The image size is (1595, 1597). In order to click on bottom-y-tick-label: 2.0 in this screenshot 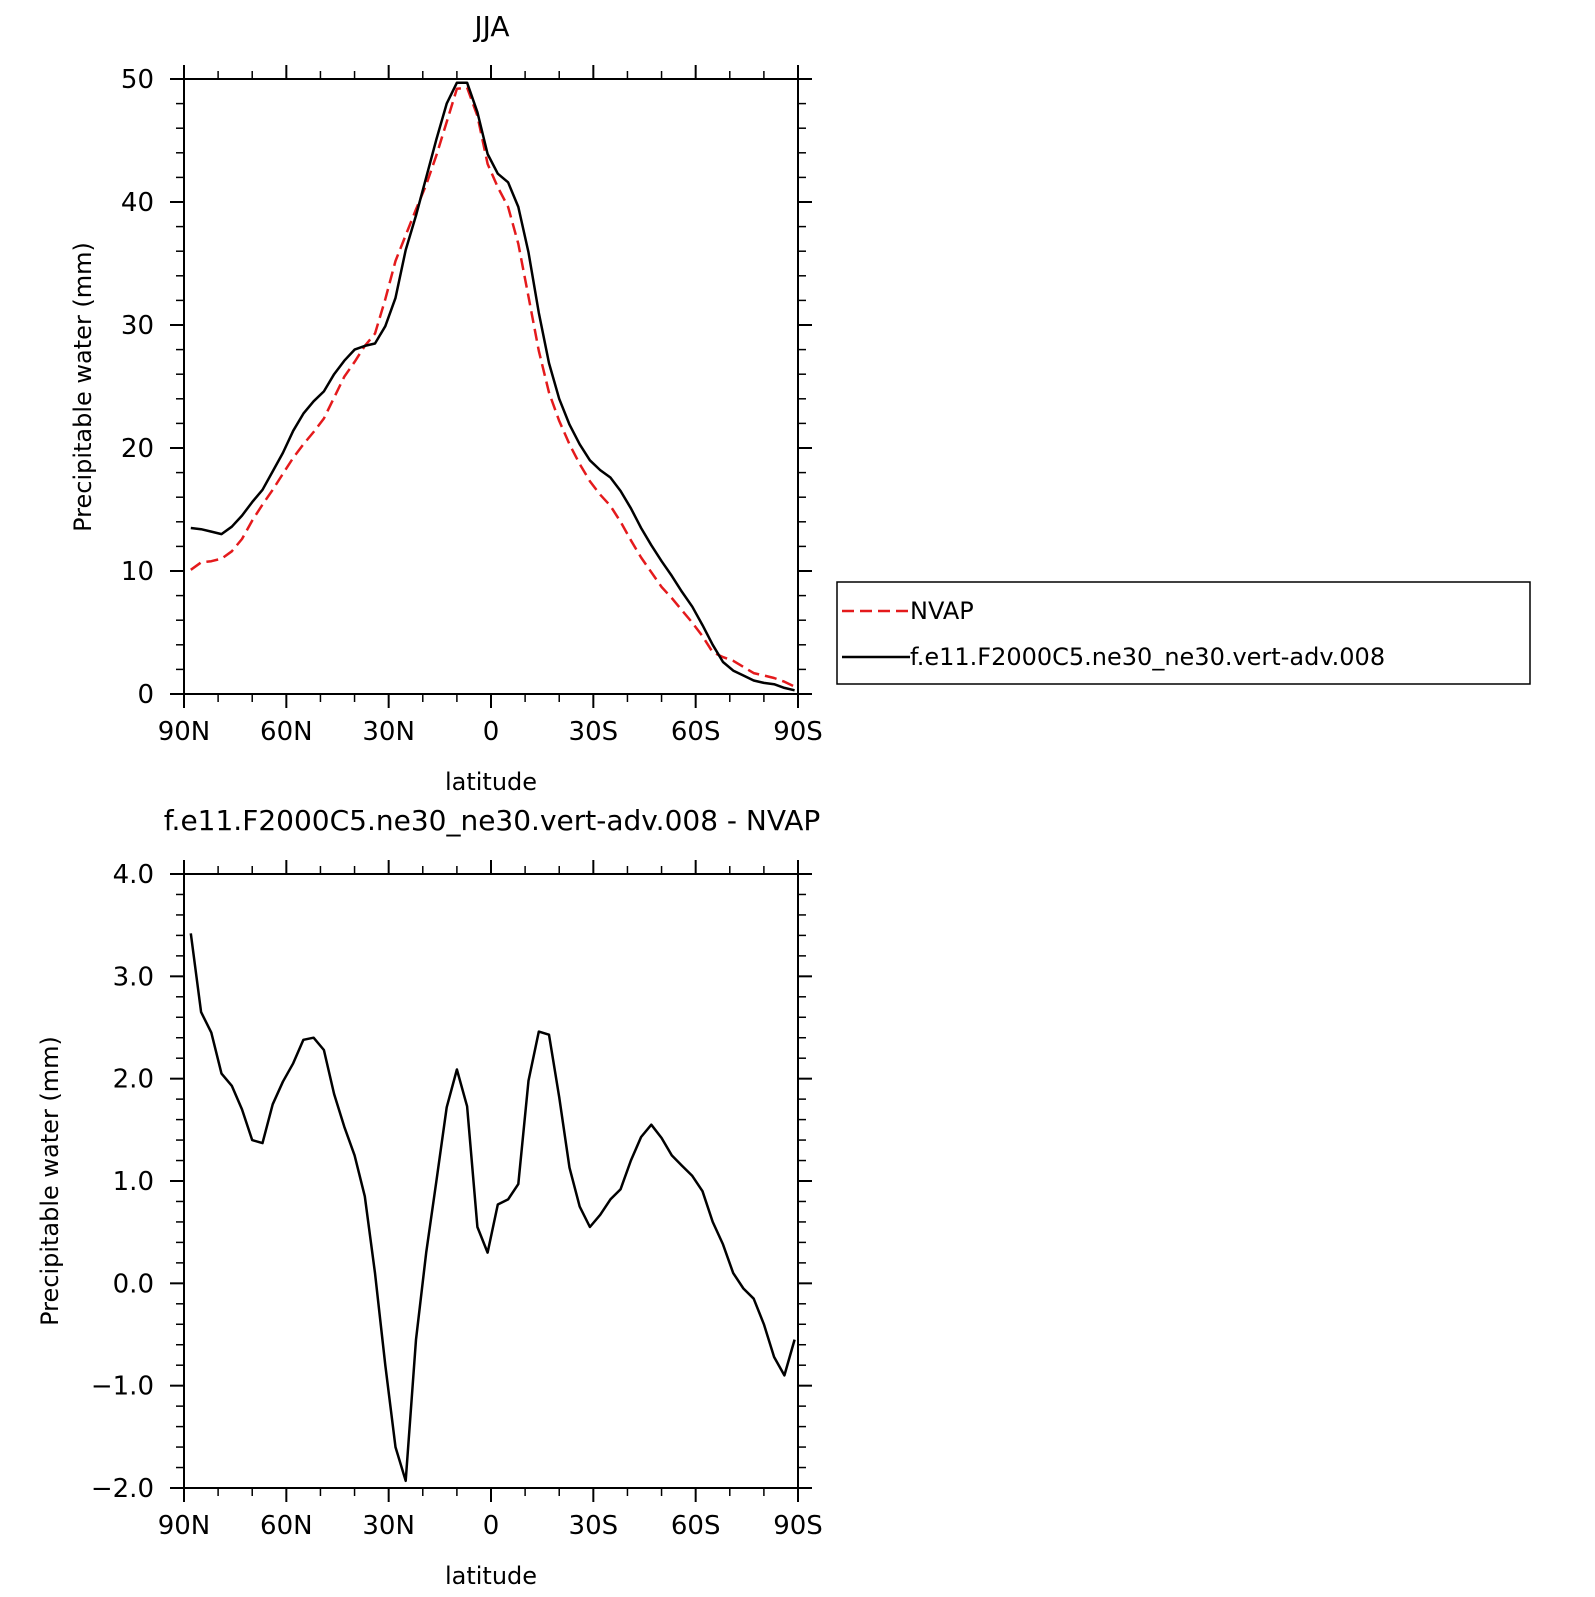, I will do `click(133, 1080)`.